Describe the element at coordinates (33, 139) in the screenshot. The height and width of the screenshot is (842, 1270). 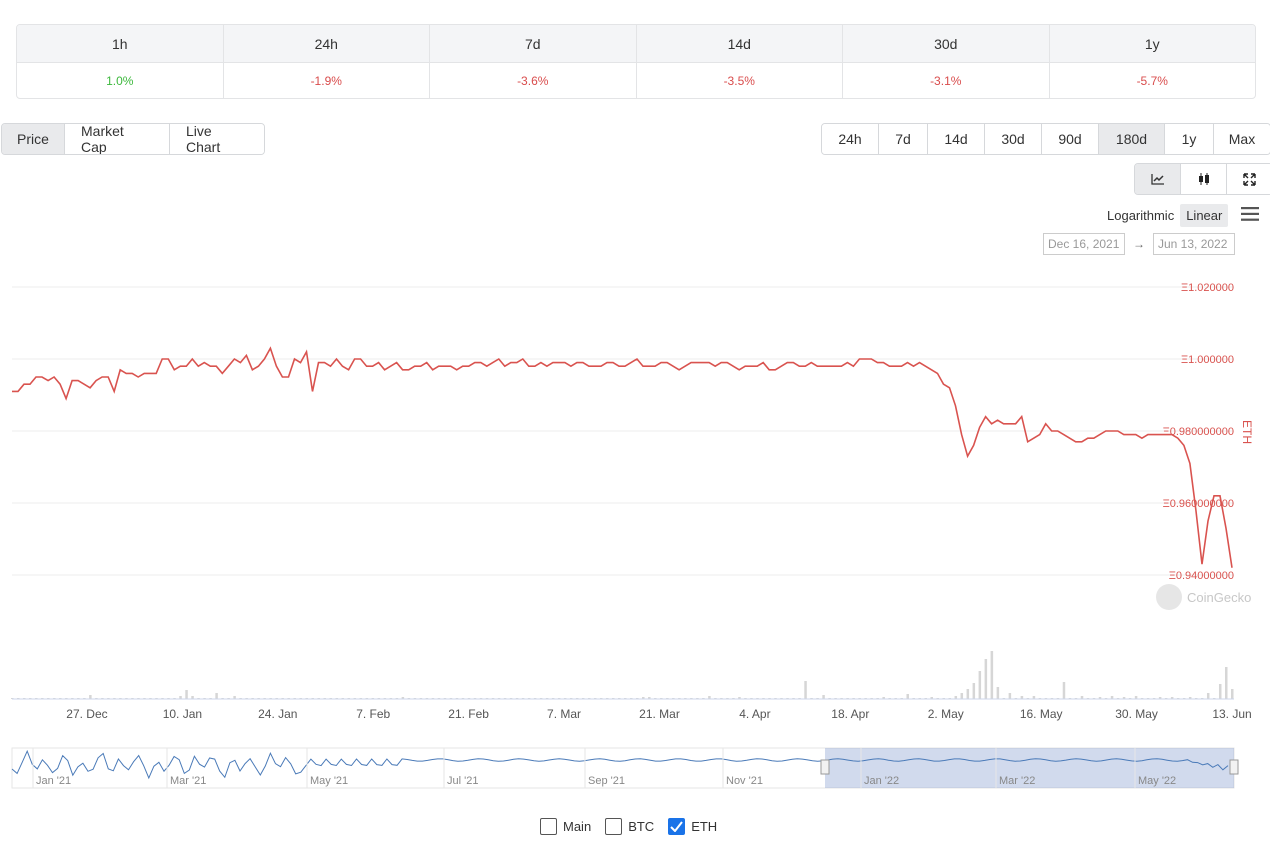
I see `tab-price: Price` at that location.